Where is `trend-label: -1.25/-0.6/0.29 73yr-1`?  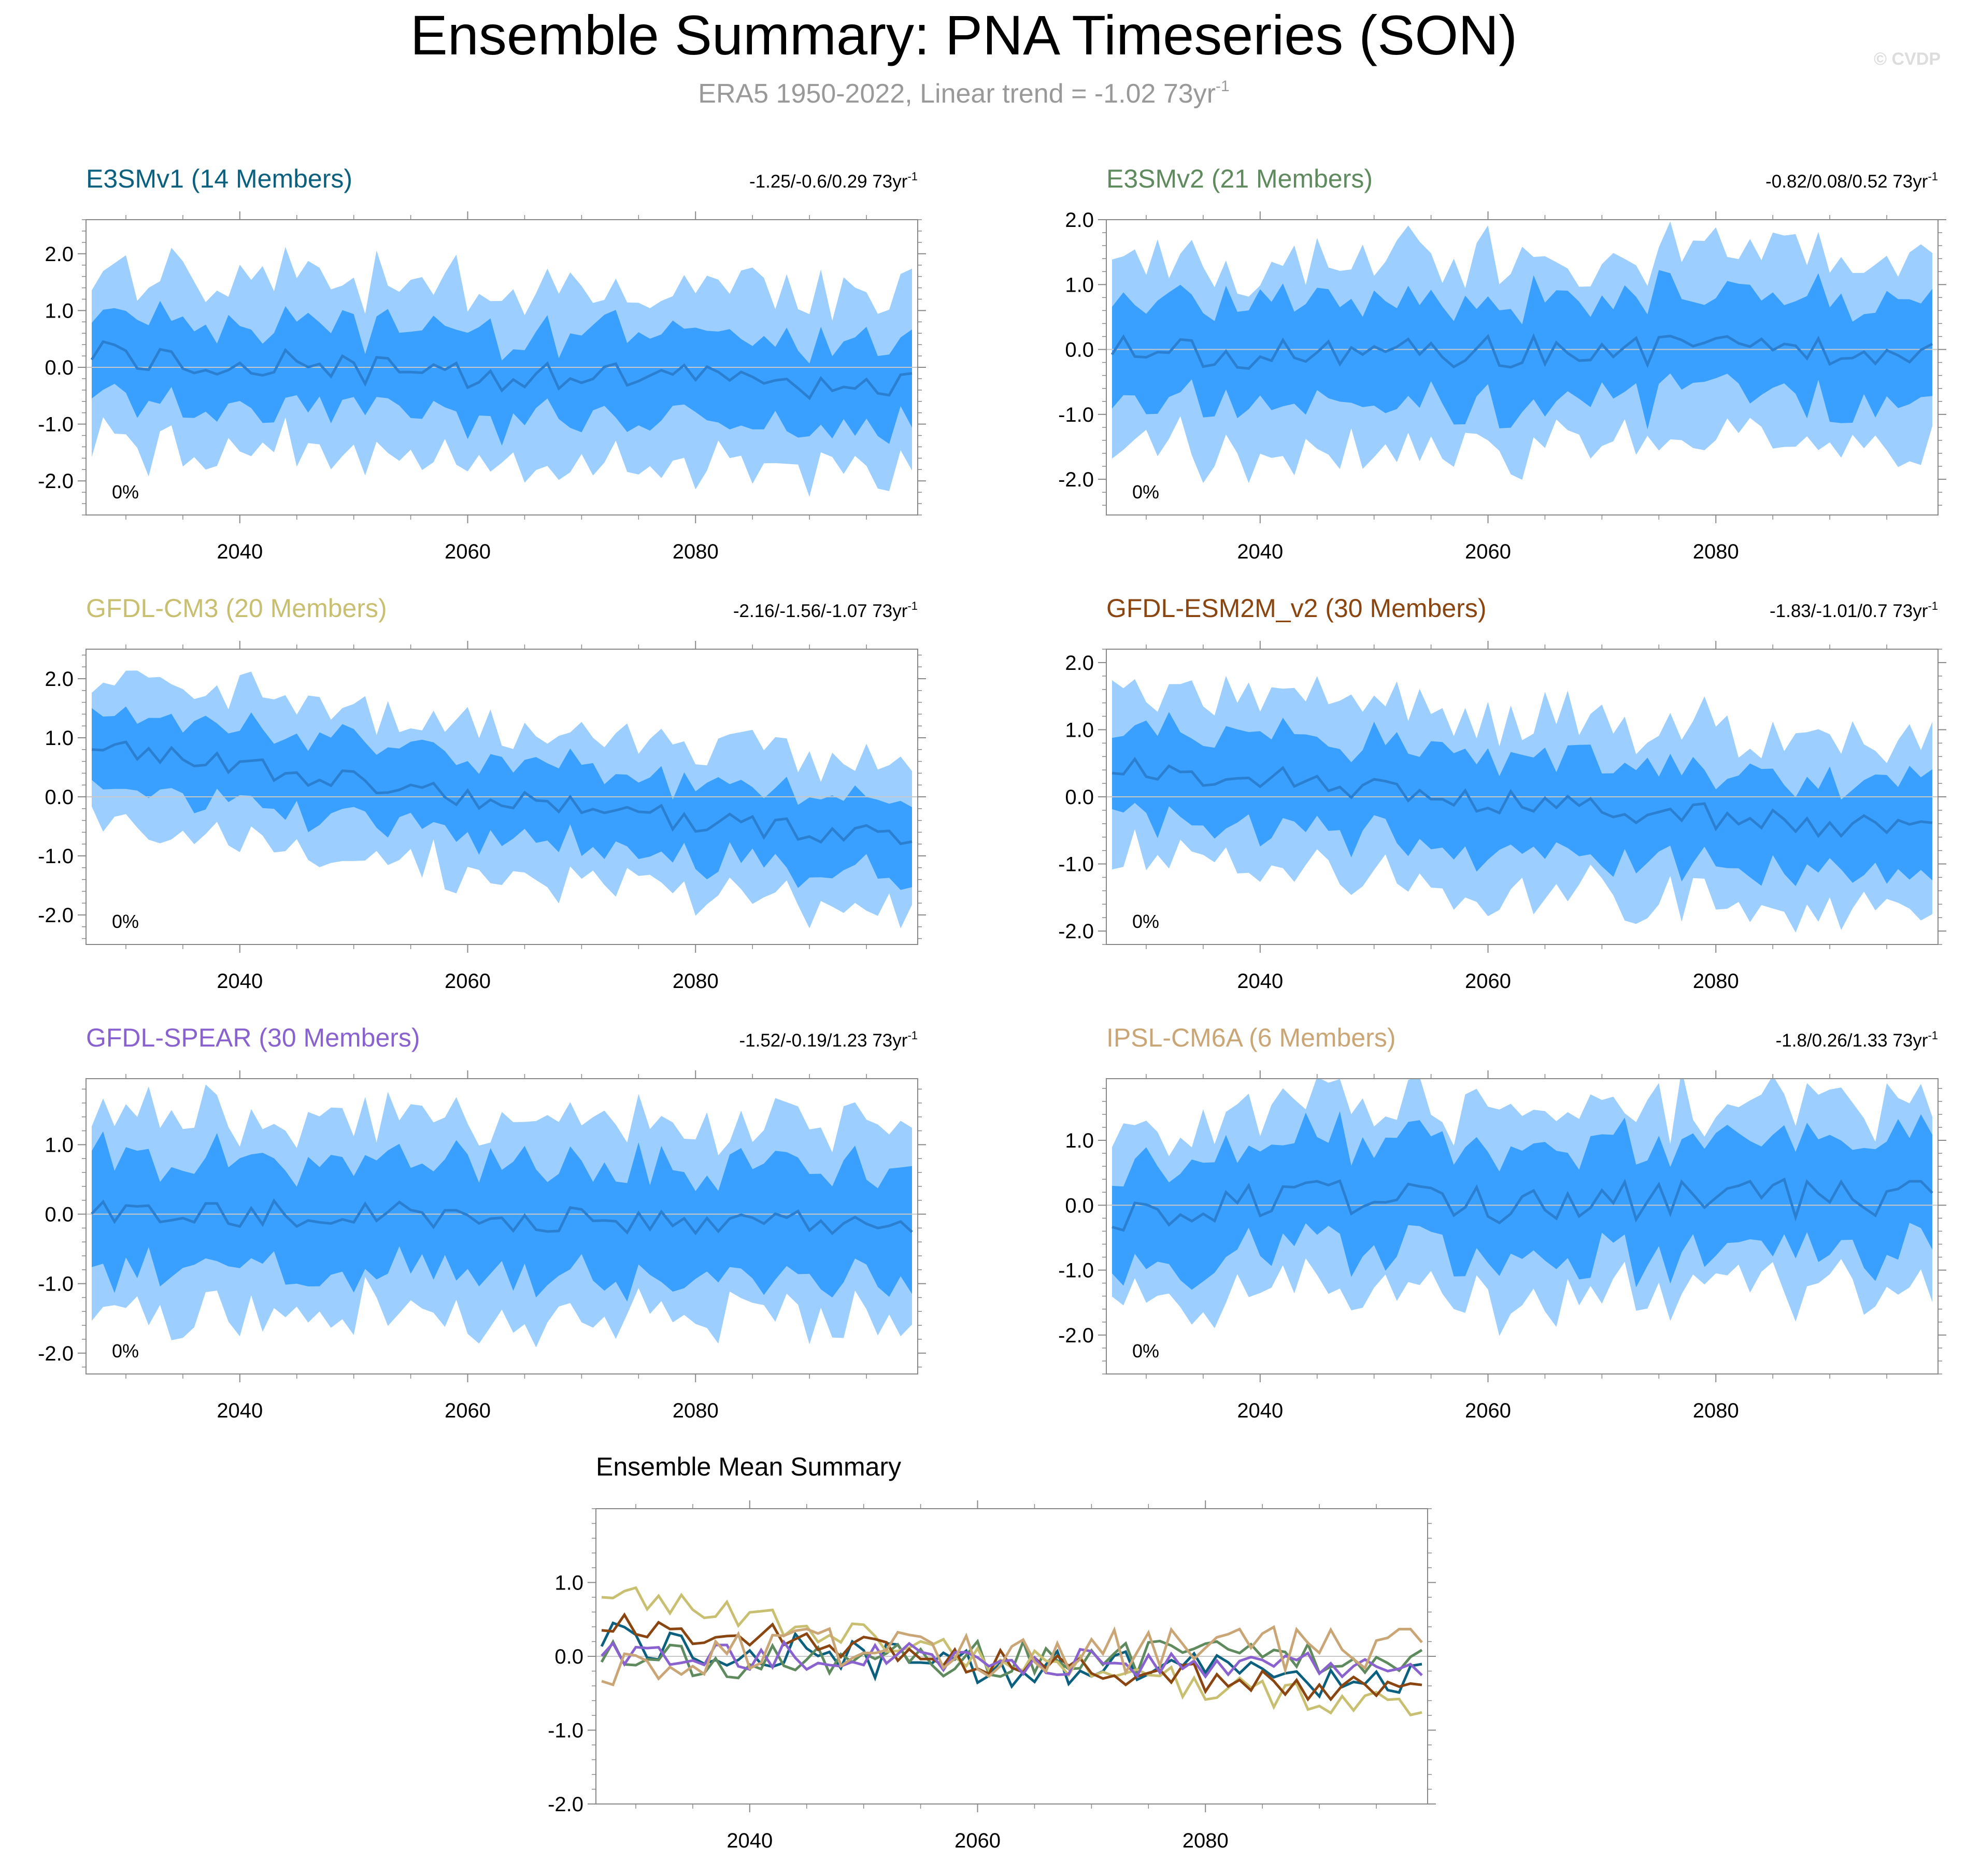
trend-label: -1.25/-0.6/0.29 73yr-1 is located at coordinates (834, 181).